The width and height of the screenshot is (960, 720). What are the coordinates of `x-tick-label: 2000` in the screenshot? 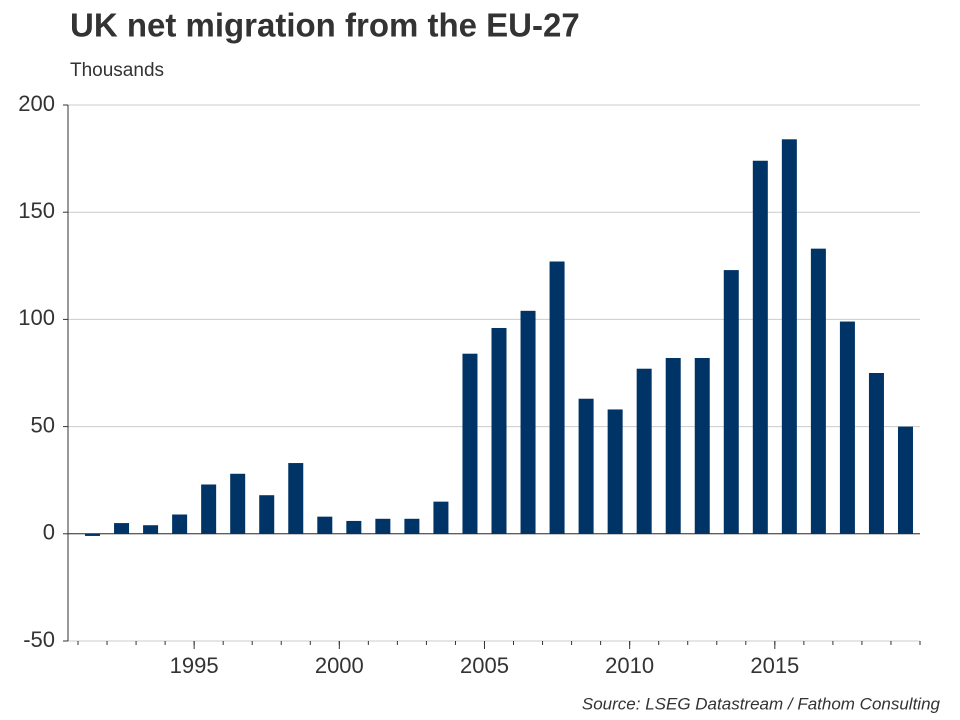 It's located at (339, 665).